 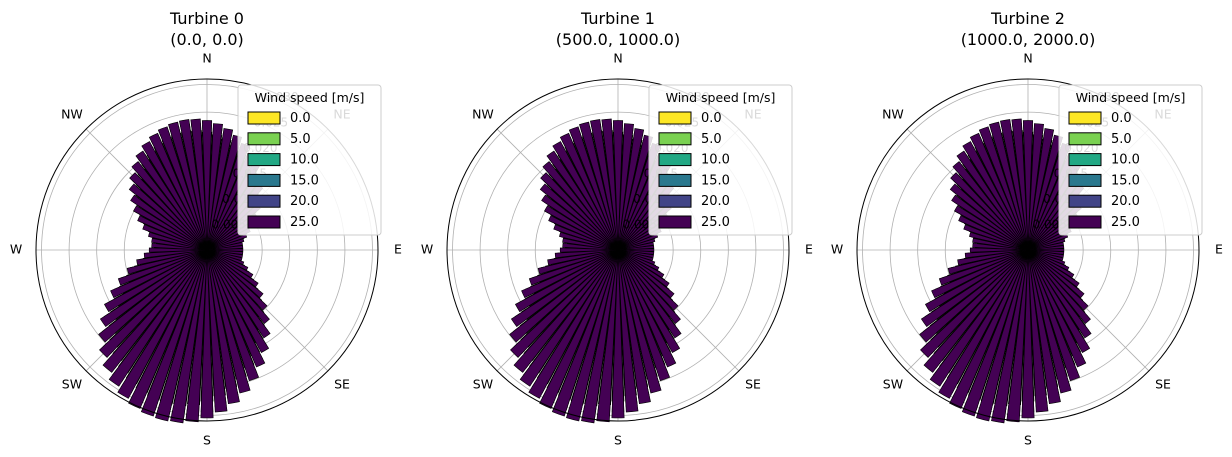 What do you see at coordinates (893, 113) in the screenshot?
I see `direction-label-nw: NW` at bounding box center [893, 113].